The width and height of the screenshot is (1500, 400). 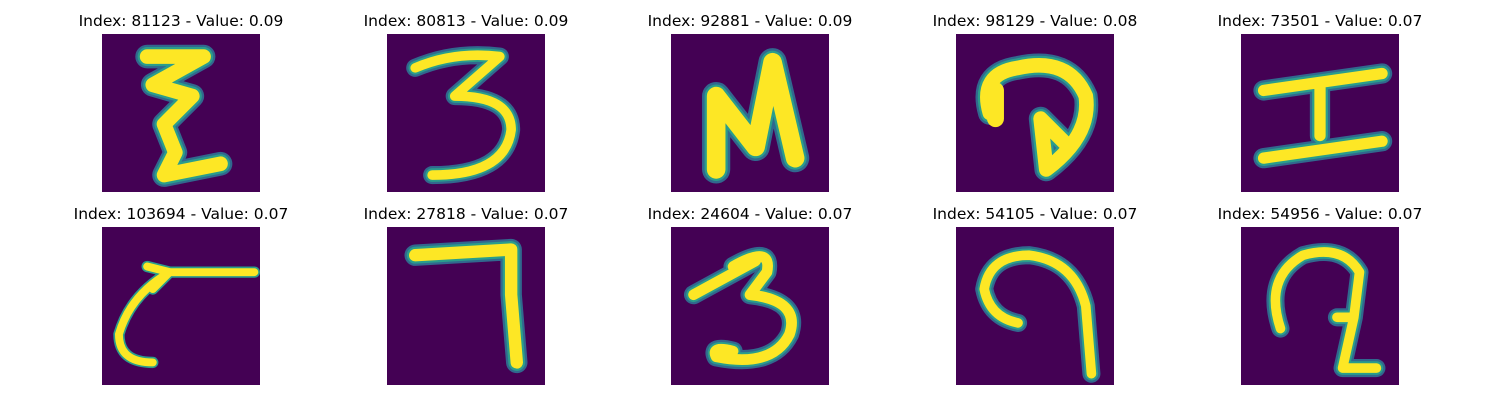 I want to click on glyph-z-scribble-image, so click(x=181, y=113).